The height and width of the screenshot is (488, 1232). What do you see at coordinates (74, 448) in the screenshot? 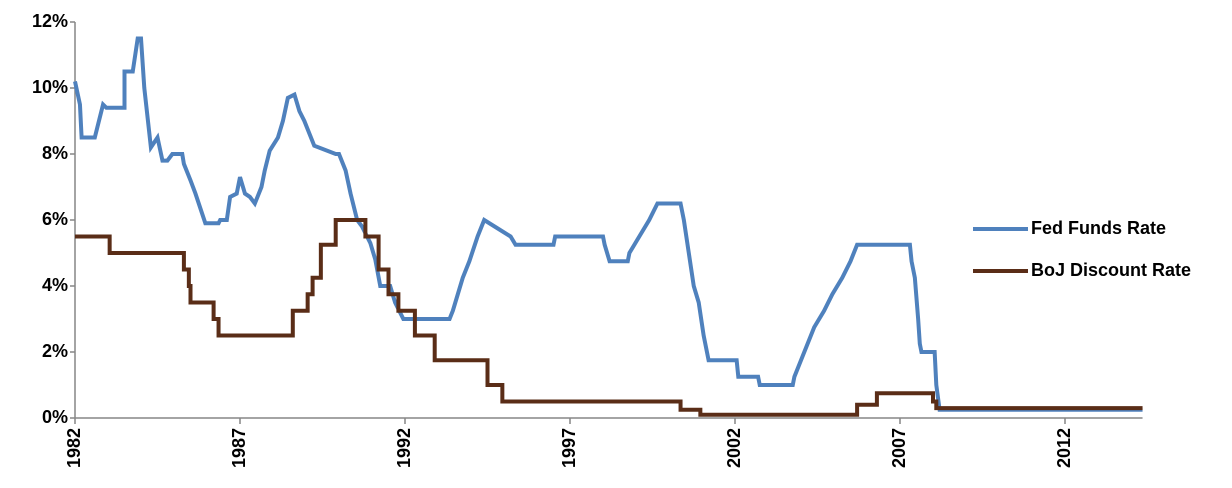
I see `x-tick-label: 1982` at bounding box center [74, 448].